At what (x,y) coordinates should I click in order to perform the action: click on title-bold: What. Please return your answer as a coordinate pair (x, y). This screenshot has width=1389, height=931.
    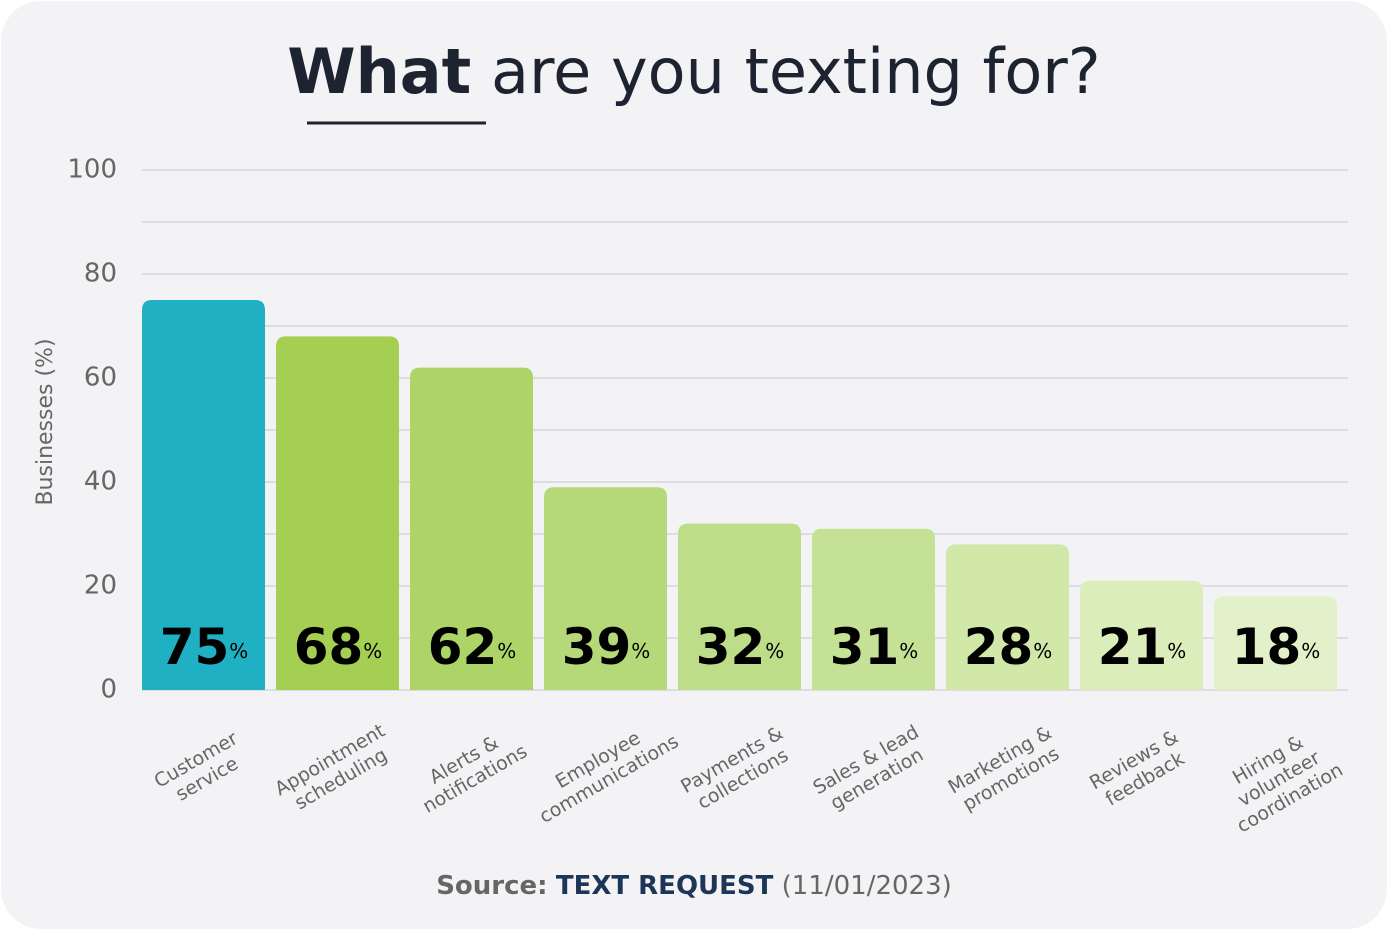
    Looking at the image, I should click on (379, 71).